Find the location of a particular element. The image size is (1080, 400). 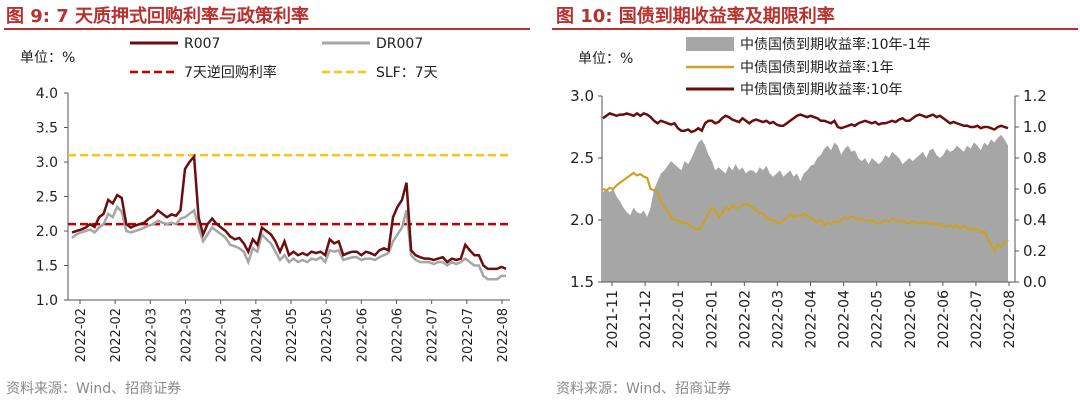

right-figure-title: 图 10: 国债到期收益率及期限利率 is located at coordinates (695, 16).